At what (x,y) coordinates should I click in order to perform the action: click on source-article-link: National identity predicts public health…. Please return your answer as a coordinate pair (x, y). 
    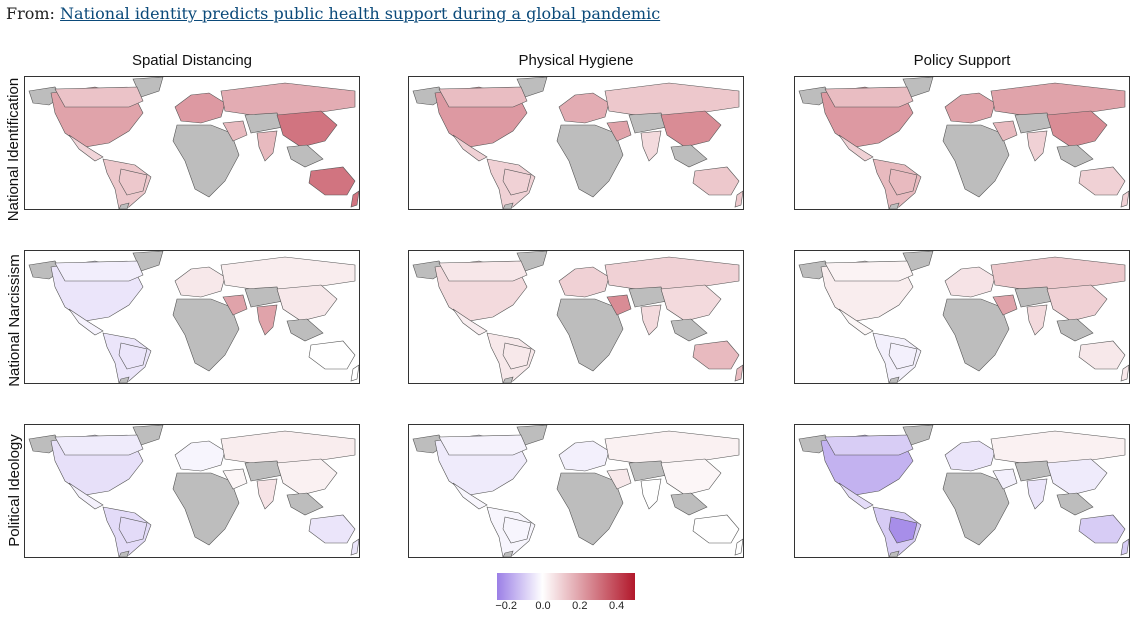
    Looking at the image, I should click on (360, 13).